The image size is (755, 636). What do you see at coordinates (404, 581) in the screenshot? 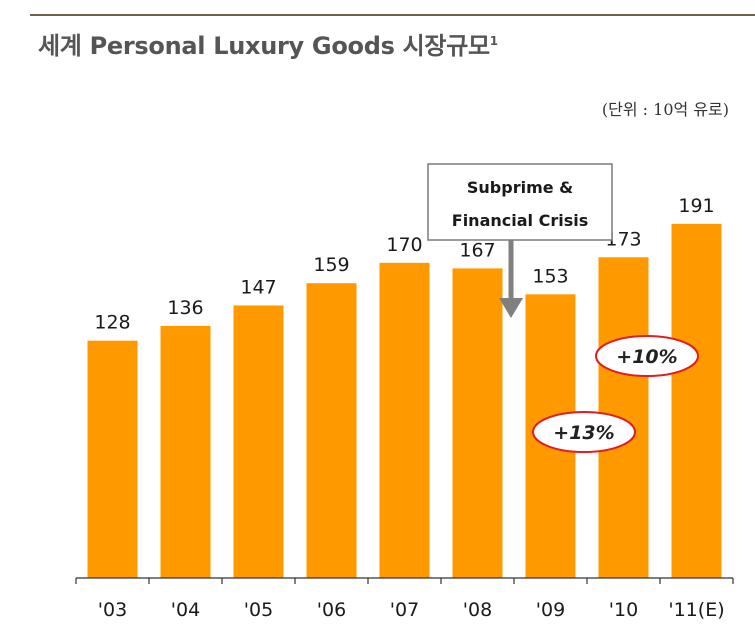
I see `x-axis-ticks` at bounding box center [404, 581].